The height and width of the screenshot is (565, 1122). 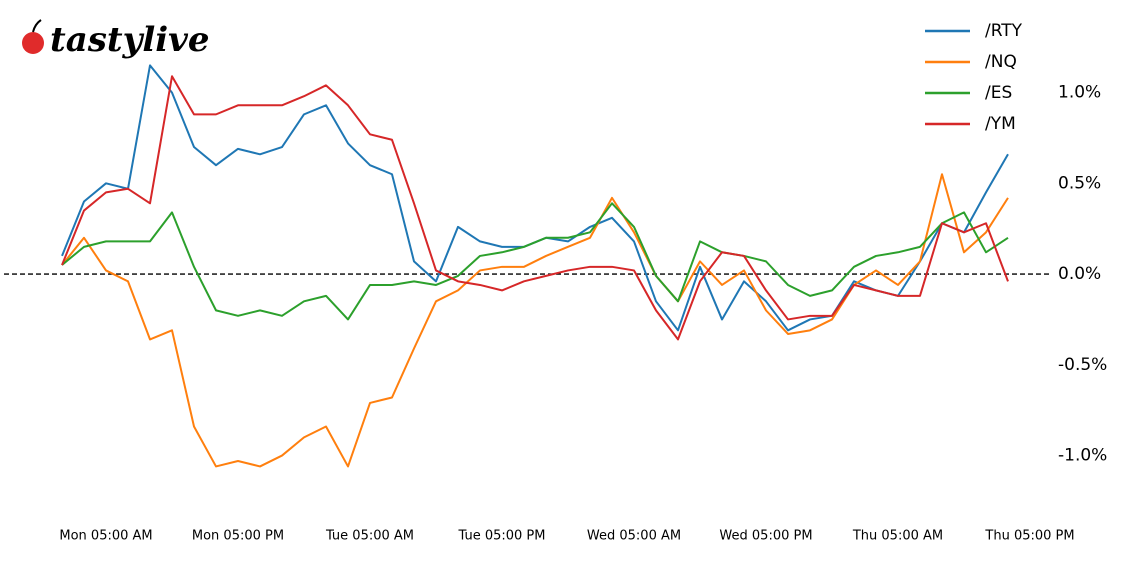 What do you see at coordinates (33, 43) in the screenshot?
I see `brand-icon` at bounding box center [33, 43].